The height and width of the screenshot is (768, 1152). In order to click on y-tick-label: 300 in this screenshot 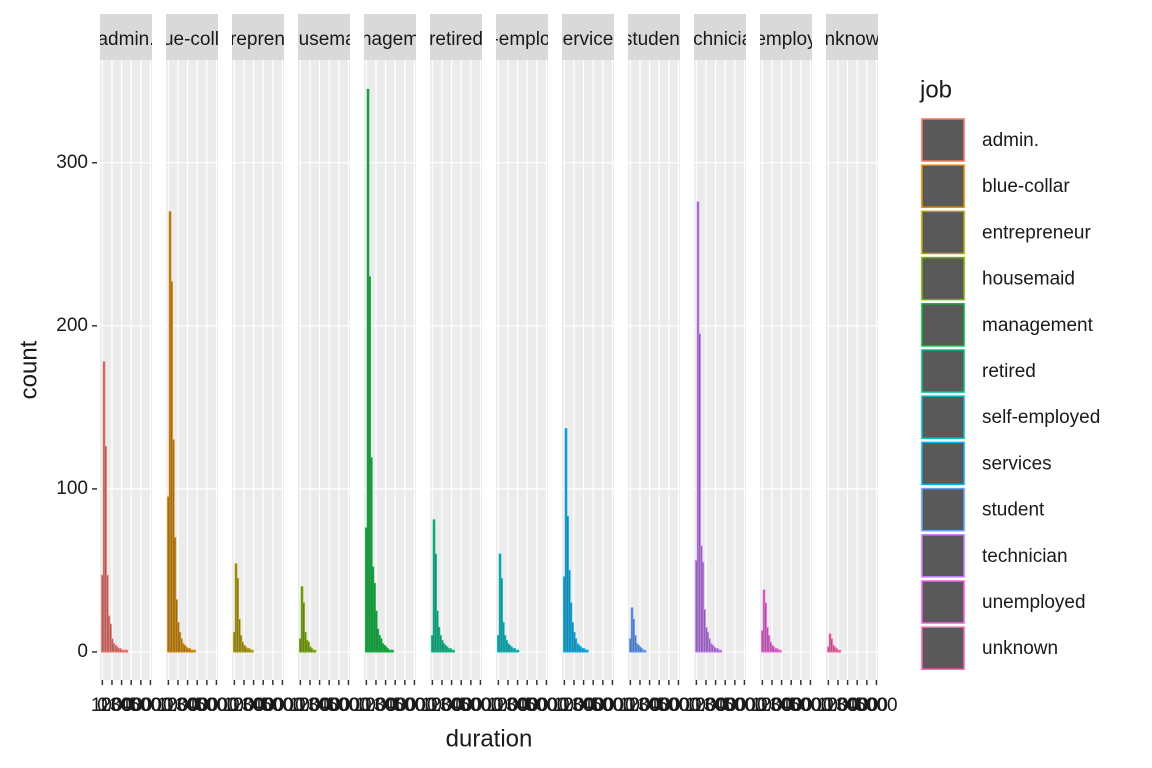, I will do `click(72, 162)`.